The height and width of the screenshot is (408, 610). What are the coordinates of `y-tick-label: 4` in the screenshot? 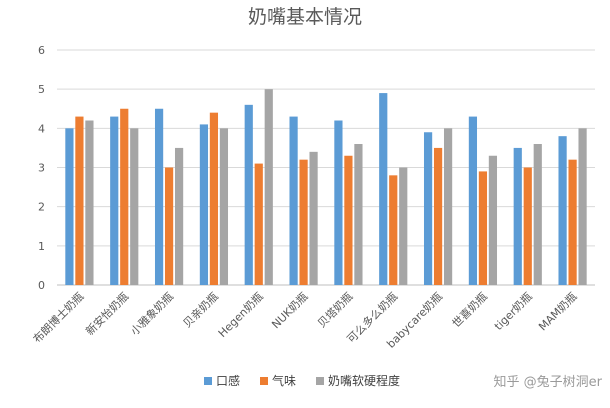 It's located at (41, 128).